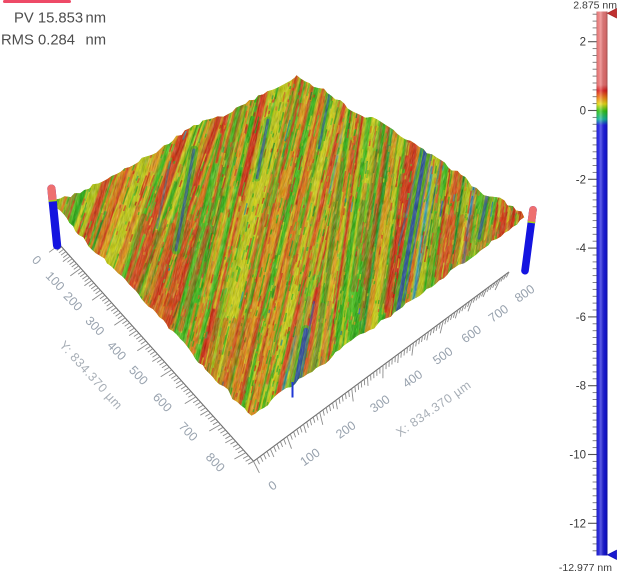 This screenshot has width=618, height=575. What do you see at coordinates (577, 524) in the screenshot?
I see `svg-text: -12` at bounding box center [577, 524].